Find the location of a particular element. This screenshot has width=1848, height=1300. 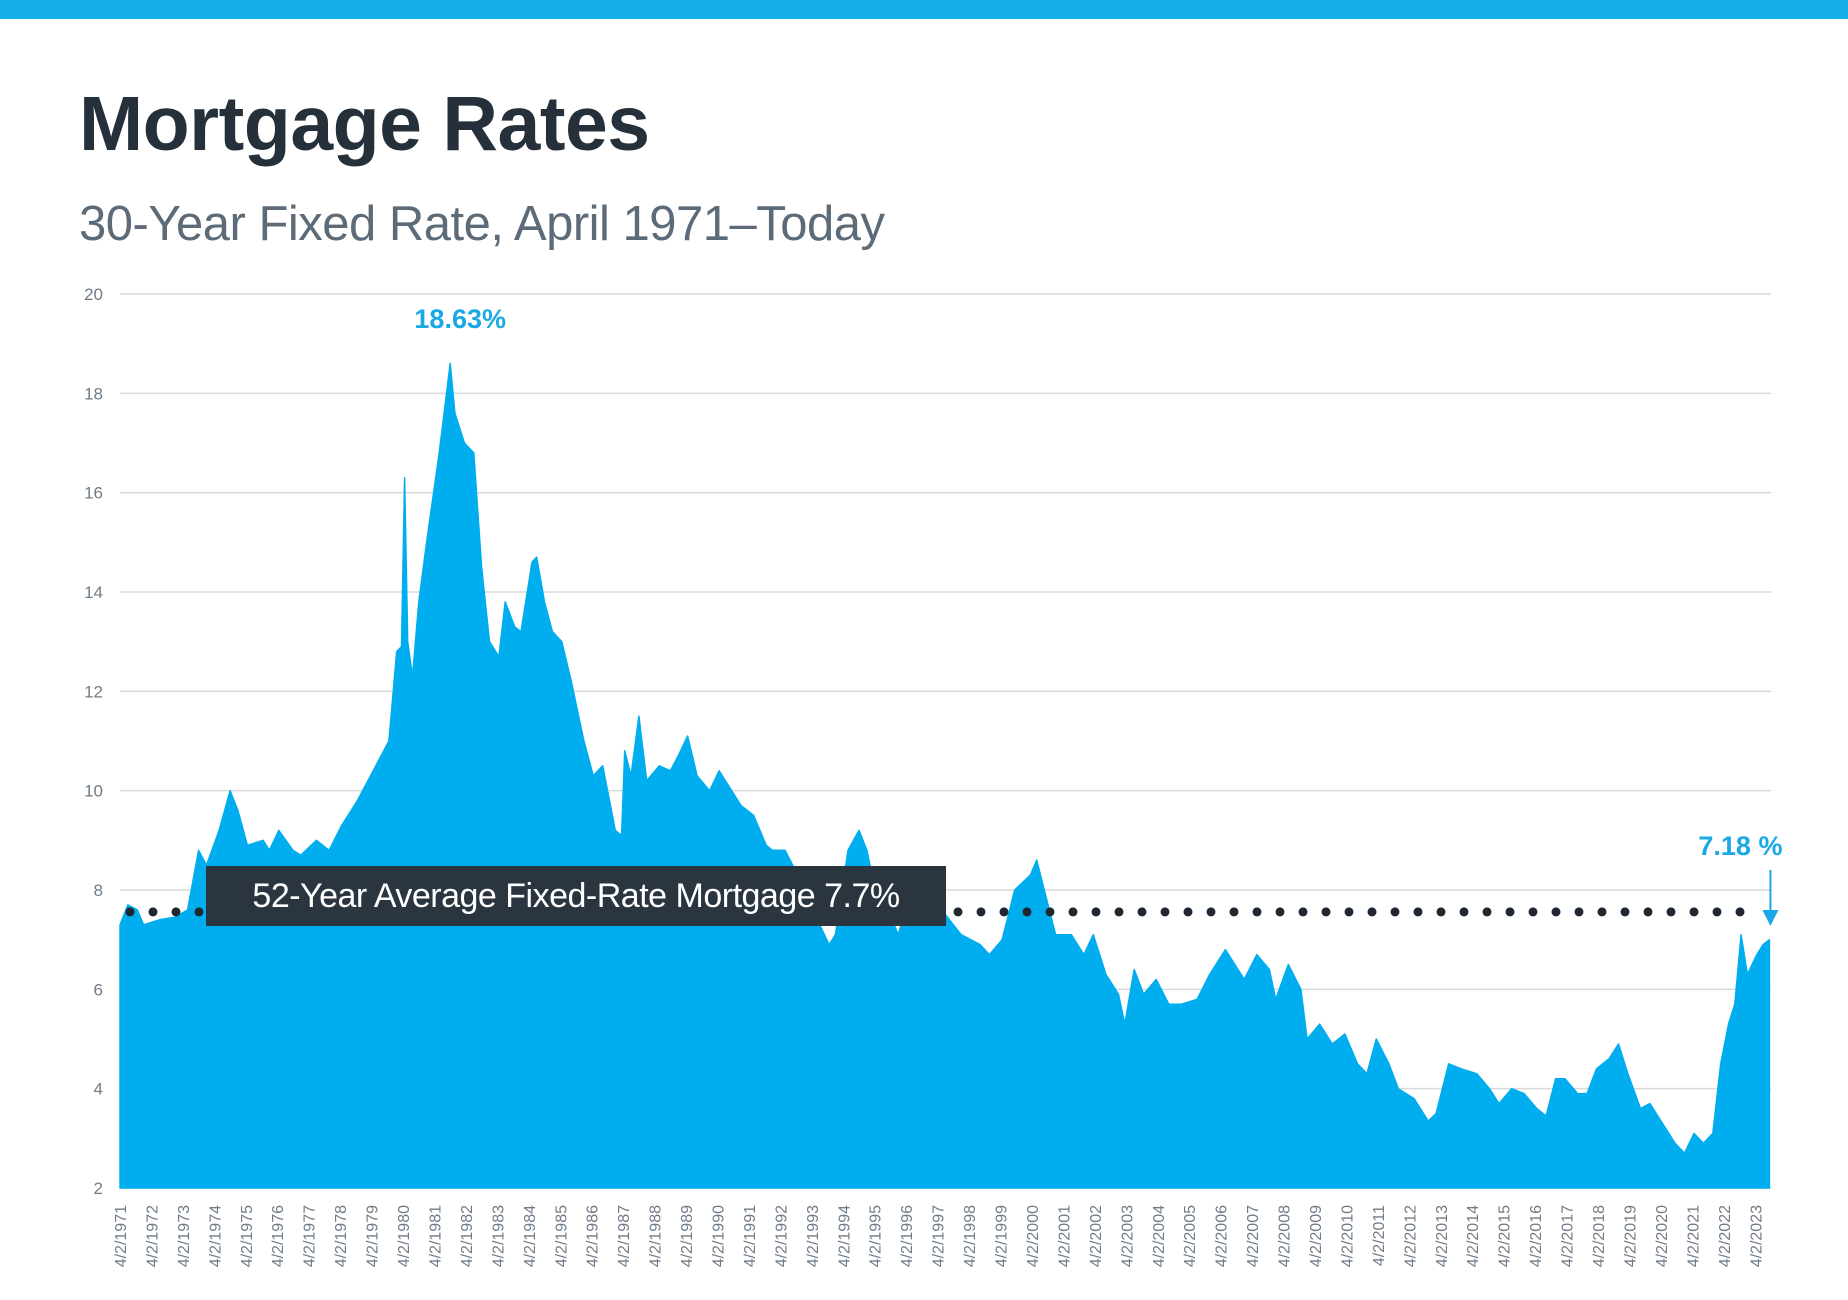

x-tick-label: 4/2/1982 is located at coordinates (467, 1236).